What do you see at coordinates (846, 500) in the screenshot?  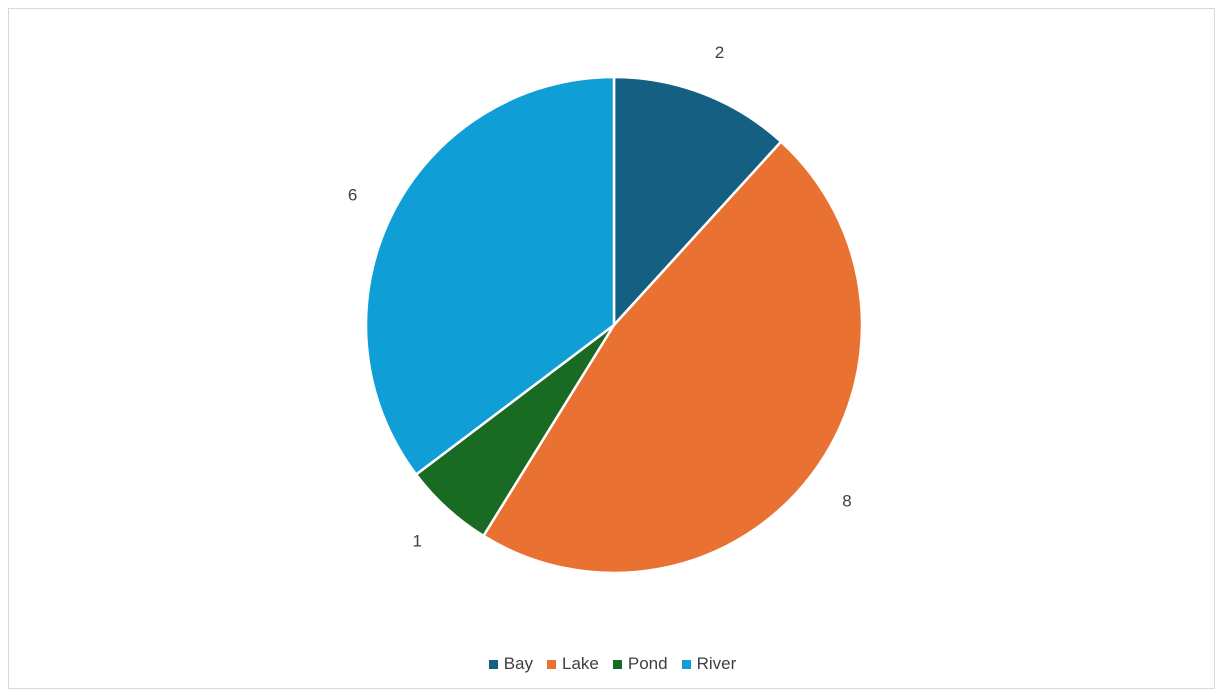 I see `data-label-lake: 8` at bounding box center [846, 500].